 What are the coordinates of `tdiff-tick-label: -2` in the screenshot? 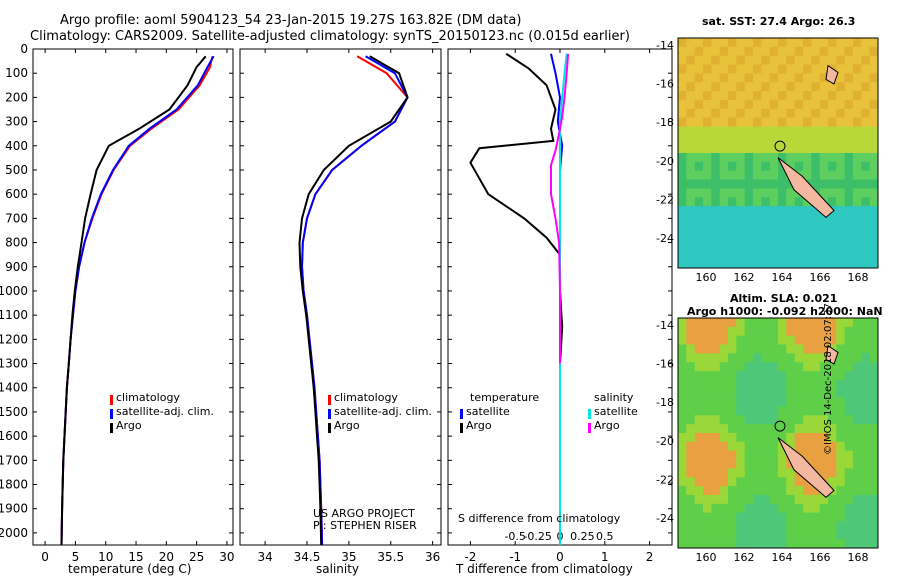 It's located at (470, 557).